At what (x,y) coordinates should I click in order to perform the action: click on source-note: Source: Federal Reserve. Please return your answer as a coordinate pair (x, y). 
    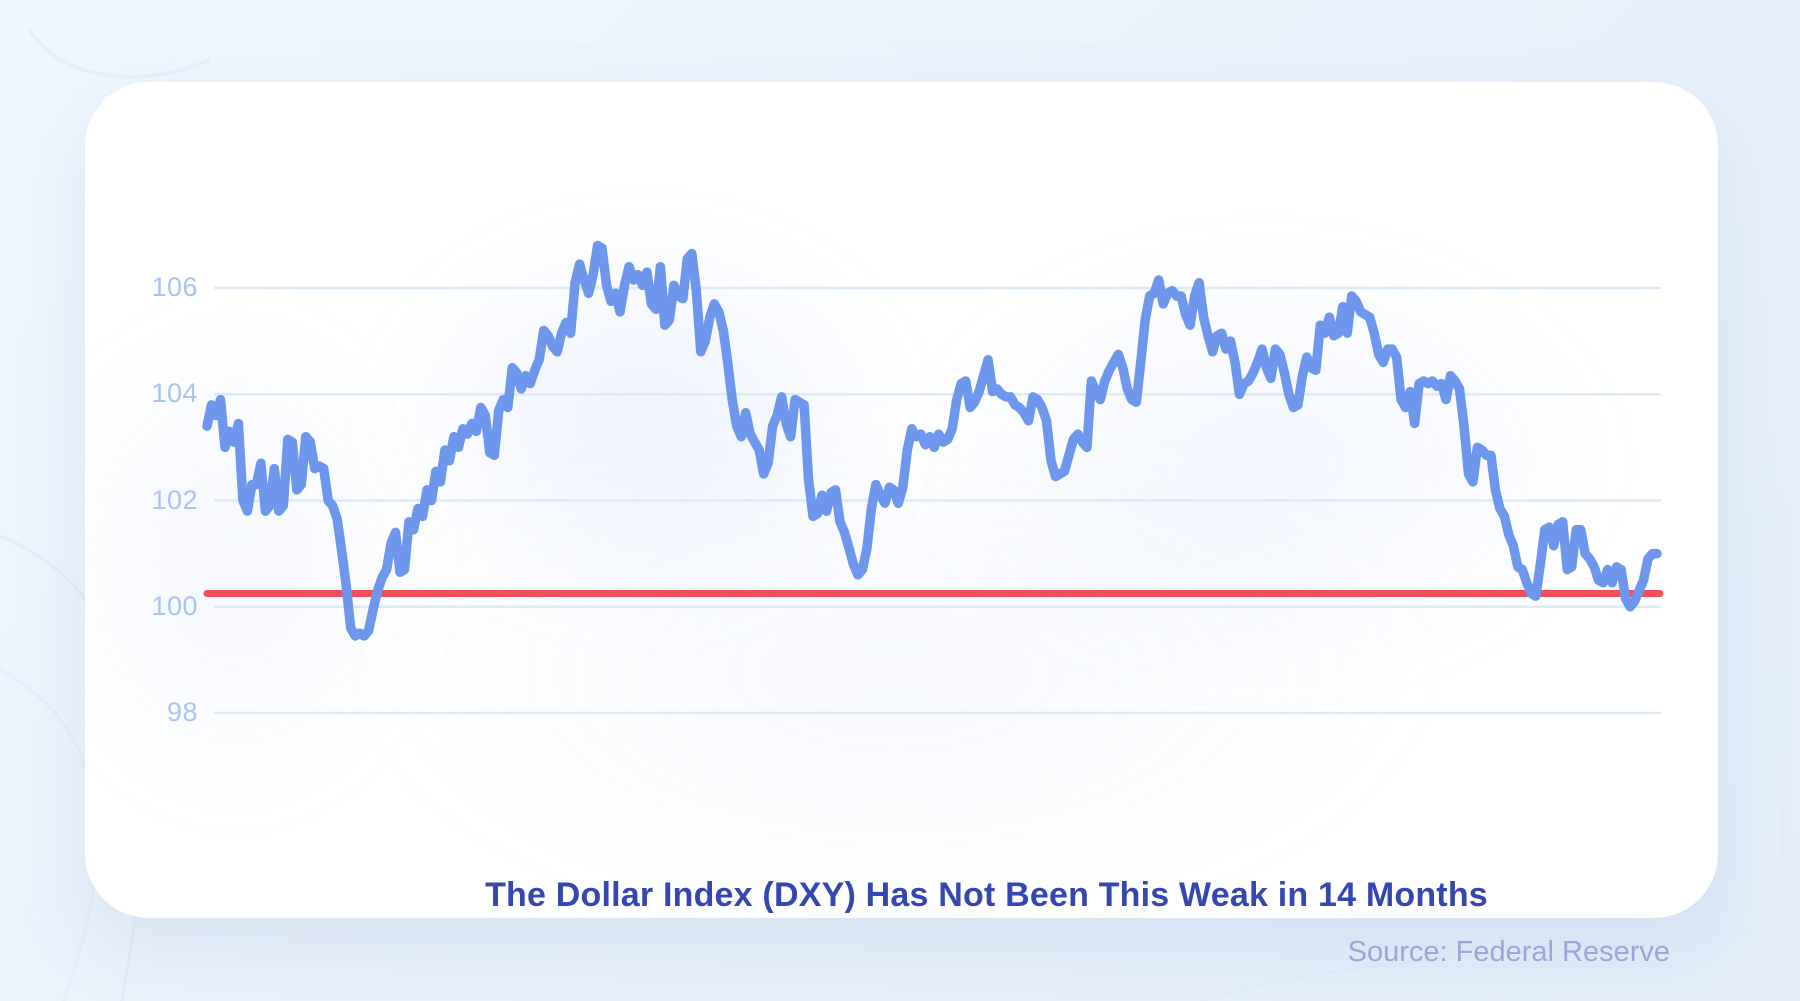
    Looking at the image, I should click on (1508, 952).